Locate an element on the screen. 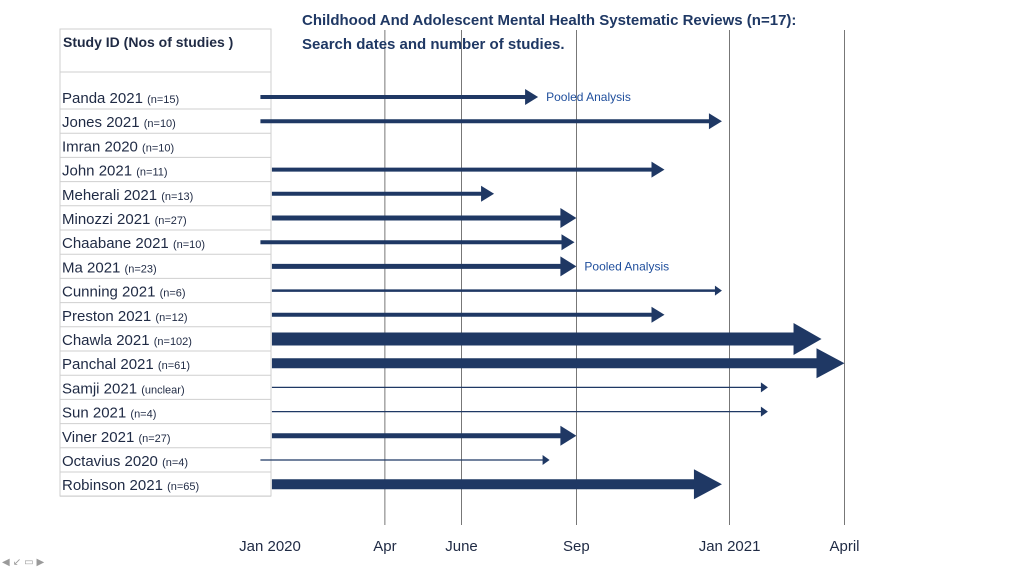  study-label: John 2021 (n=11) is located at coordinates (115, 171).